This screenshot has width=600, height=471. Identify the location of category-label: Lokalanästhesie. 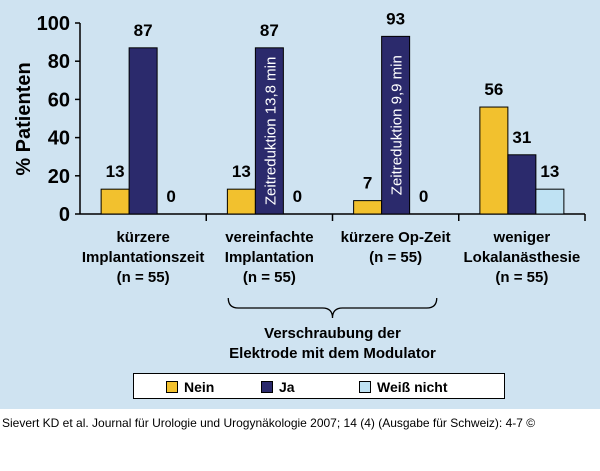
(522, 257).